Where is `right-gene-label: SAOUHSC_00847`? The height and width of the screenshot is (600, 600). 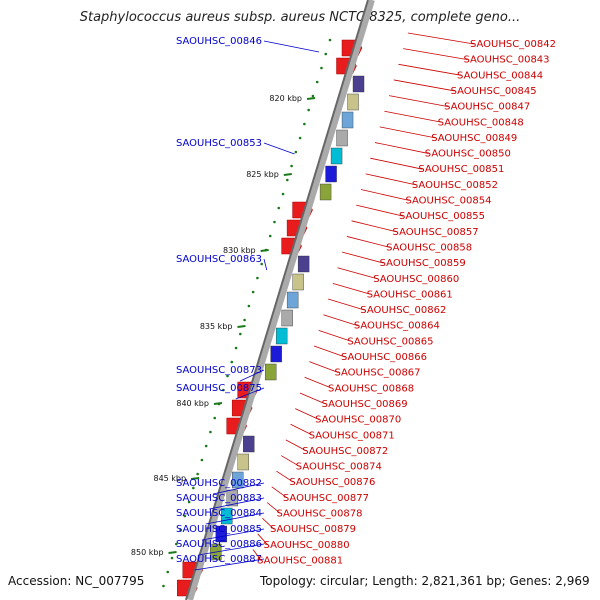 right-gene-label: SAOUHSC_00847 is located at coordinates (487, 107).